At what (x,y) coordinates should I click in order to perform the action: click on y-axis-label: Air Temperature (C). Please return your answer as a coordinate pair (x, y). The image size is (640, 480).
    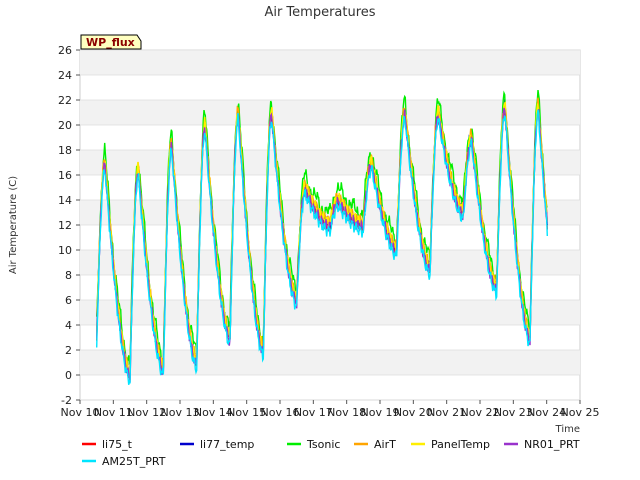
    Looking at the image, I should click on (13, 225).